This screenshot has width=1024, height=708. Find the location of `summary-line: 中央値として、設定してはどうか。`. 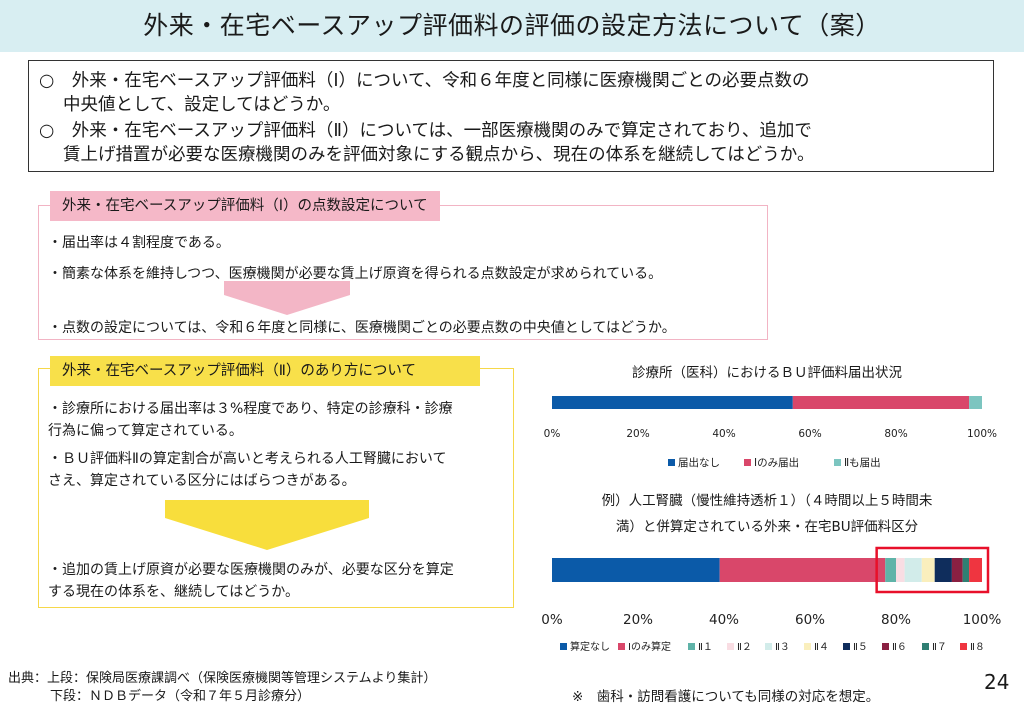

summary-line: 中央値として、設定してはどうか。 is located at coordinates (202, 105).